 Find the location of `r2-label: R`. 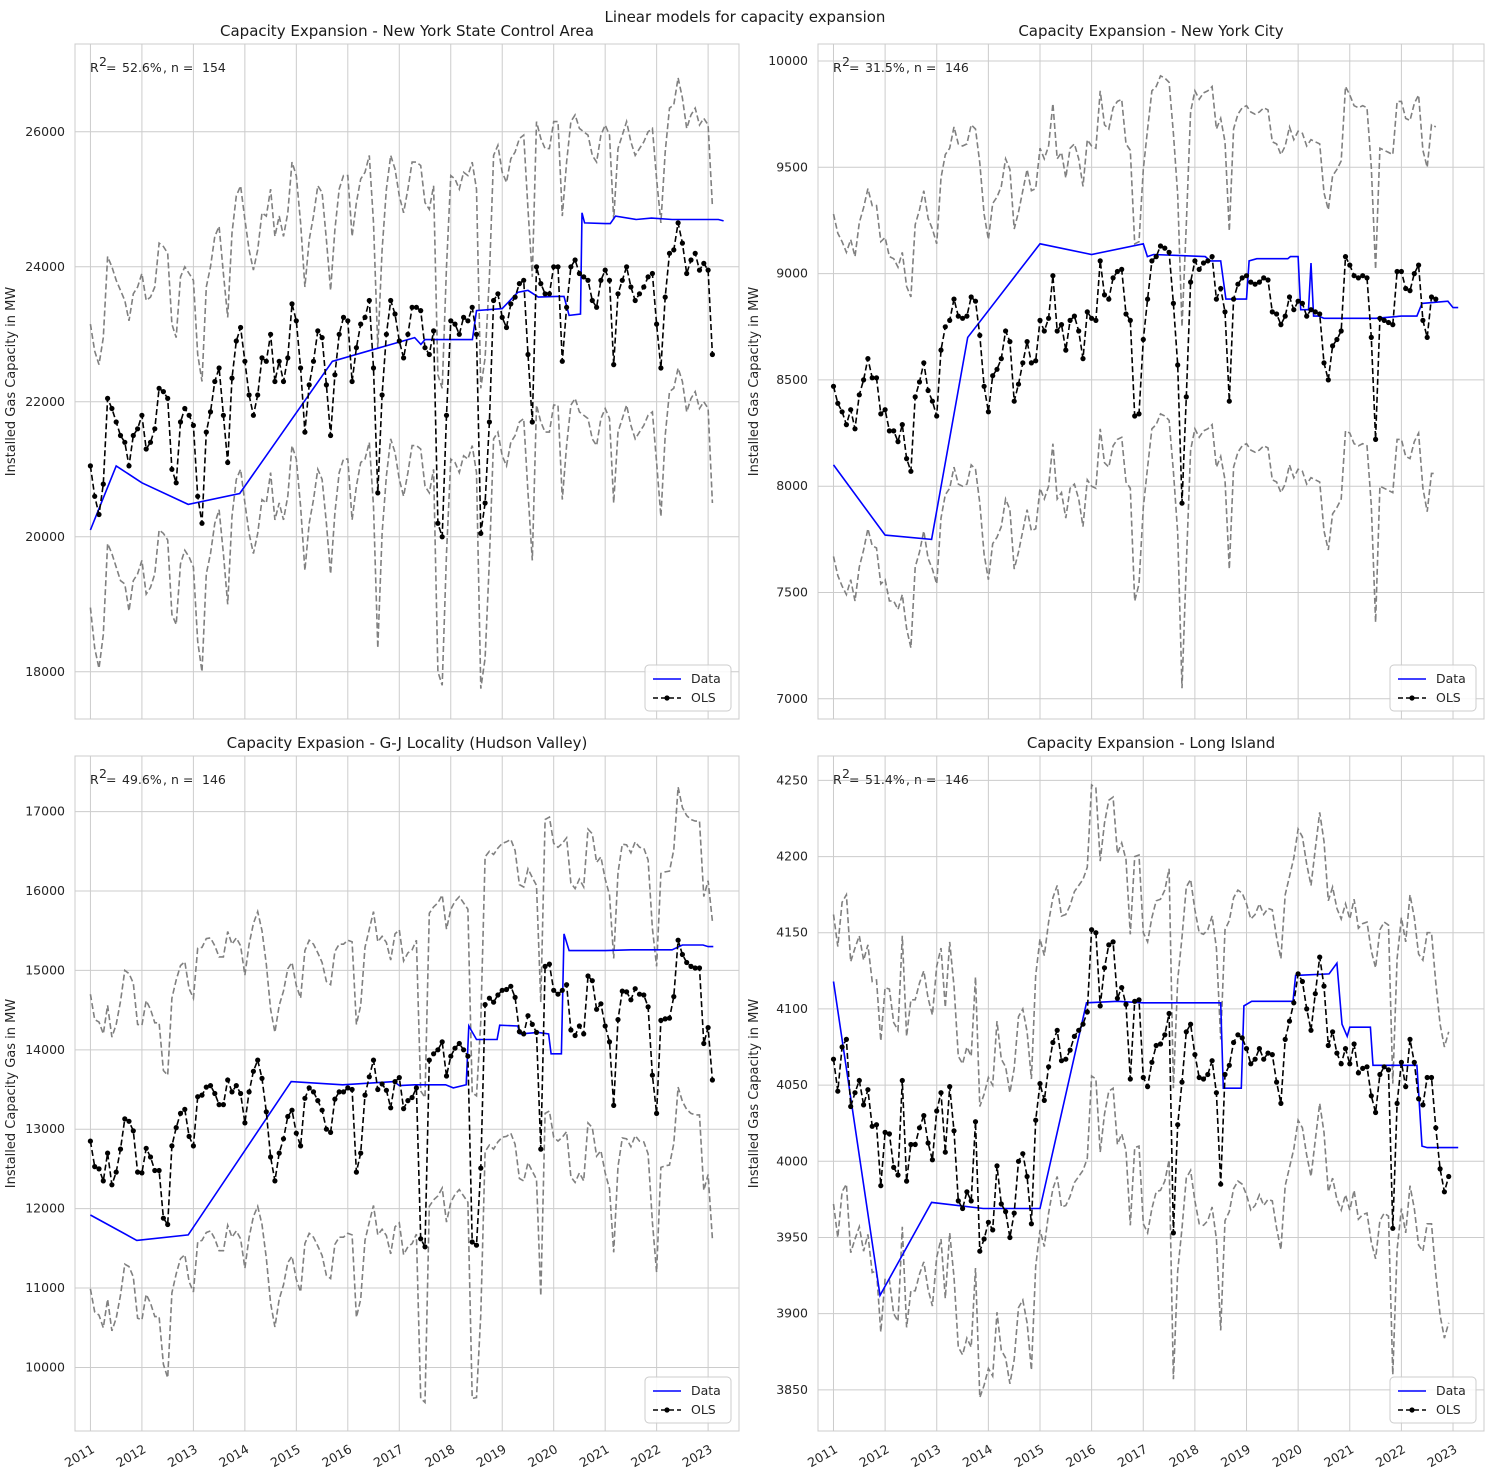

r2-label: R is located at coordinates (837, 67).